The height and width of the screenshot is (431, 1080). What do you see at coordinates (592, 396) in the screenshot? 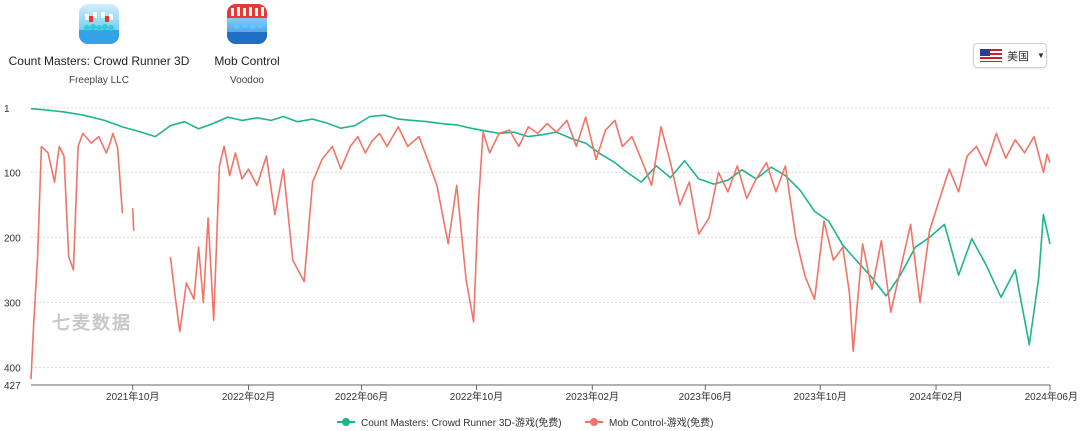
I see `x-tick-label: 2023年02月` at bounding box center [592, 396].